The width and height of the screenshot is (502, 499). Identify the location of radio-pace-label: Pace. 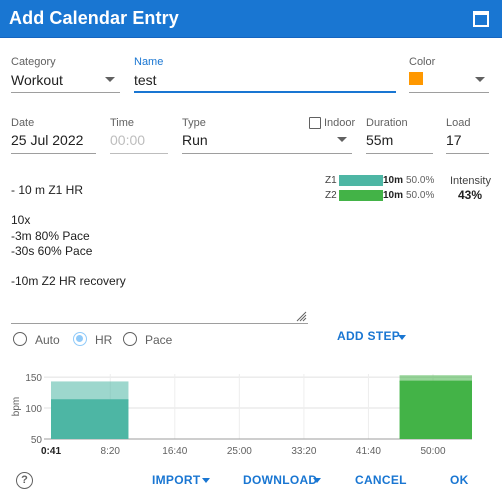
(159, 340).